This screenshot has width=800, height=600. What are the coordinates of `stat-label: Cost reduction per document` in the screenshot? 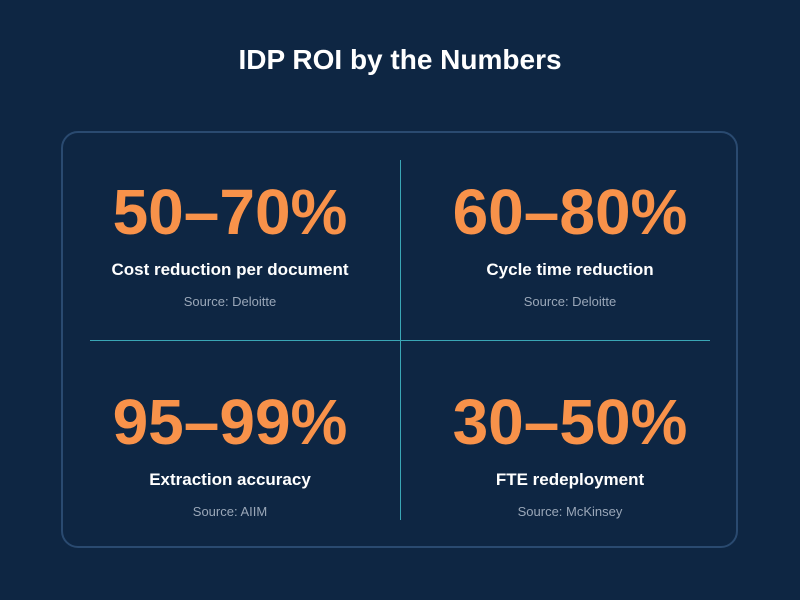 It's located at (230, 269).